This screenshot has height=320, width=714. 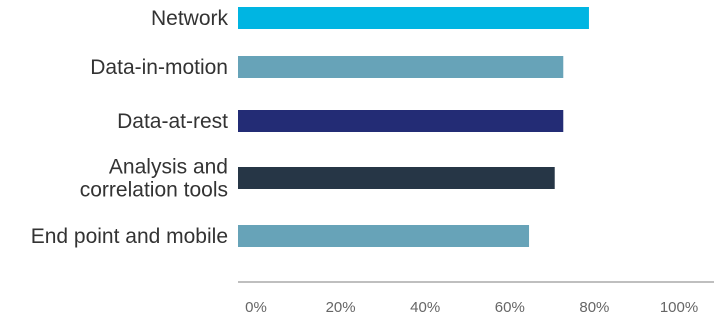 What do you see at coordinates (190, 18) in the screenshot?
I see `category-label: Network` at bounding box center [190, 18].